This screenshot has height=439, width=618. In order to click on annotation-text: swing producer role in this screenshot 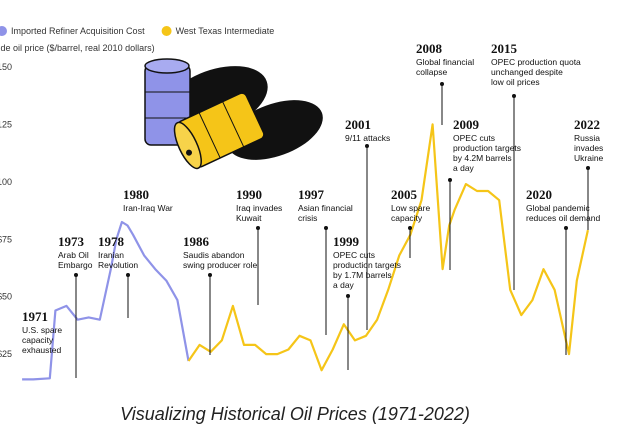, I will do `click(220, 265)`.